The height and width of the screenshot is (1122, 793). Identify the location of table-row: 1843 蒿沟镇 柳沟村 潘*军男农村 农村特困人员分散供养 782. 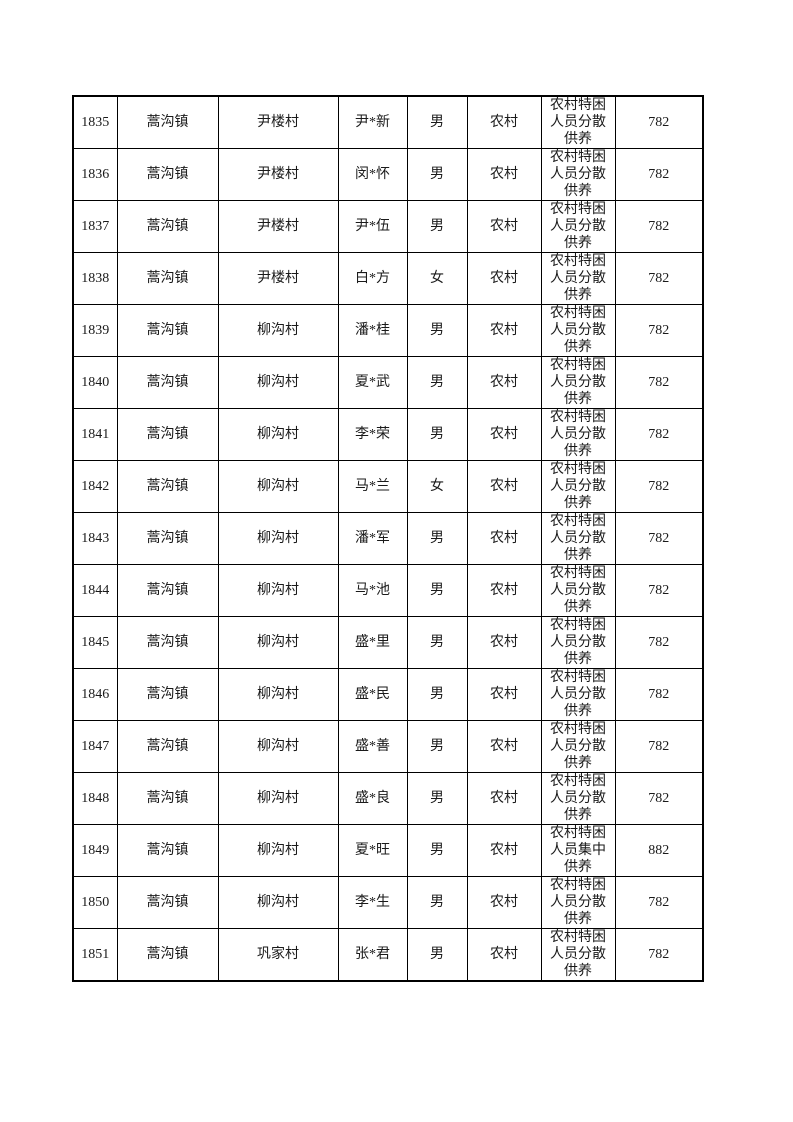
(388, 538).